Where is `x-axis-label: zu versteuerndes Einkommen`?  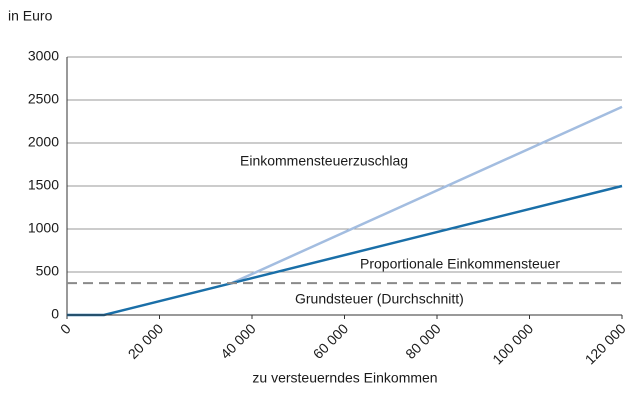
x-axis-label: zu versteuerndes Einkommen is located at coordinates (344, 378).